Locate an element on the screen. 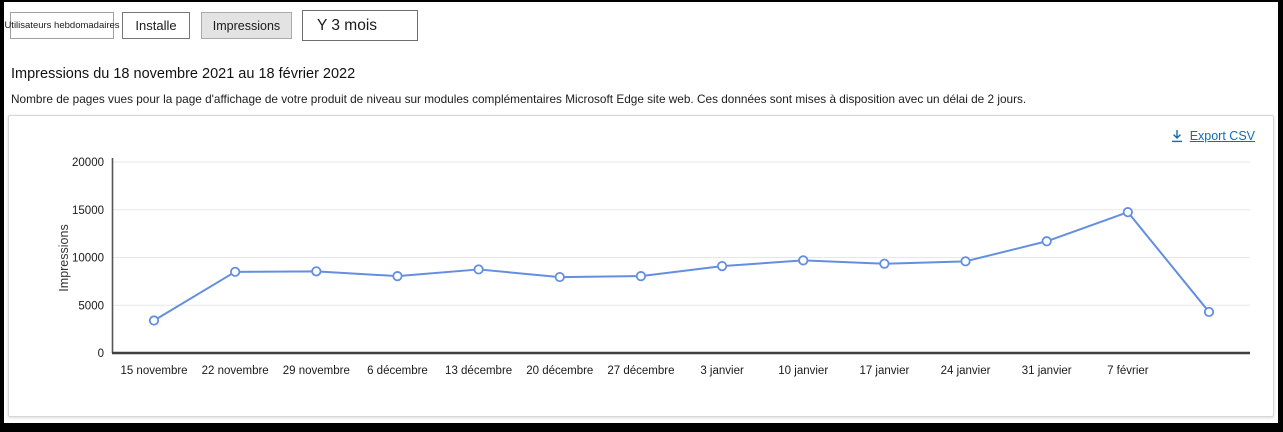  x-tick-label: 20 décembre is located at coordinates (559, 371).